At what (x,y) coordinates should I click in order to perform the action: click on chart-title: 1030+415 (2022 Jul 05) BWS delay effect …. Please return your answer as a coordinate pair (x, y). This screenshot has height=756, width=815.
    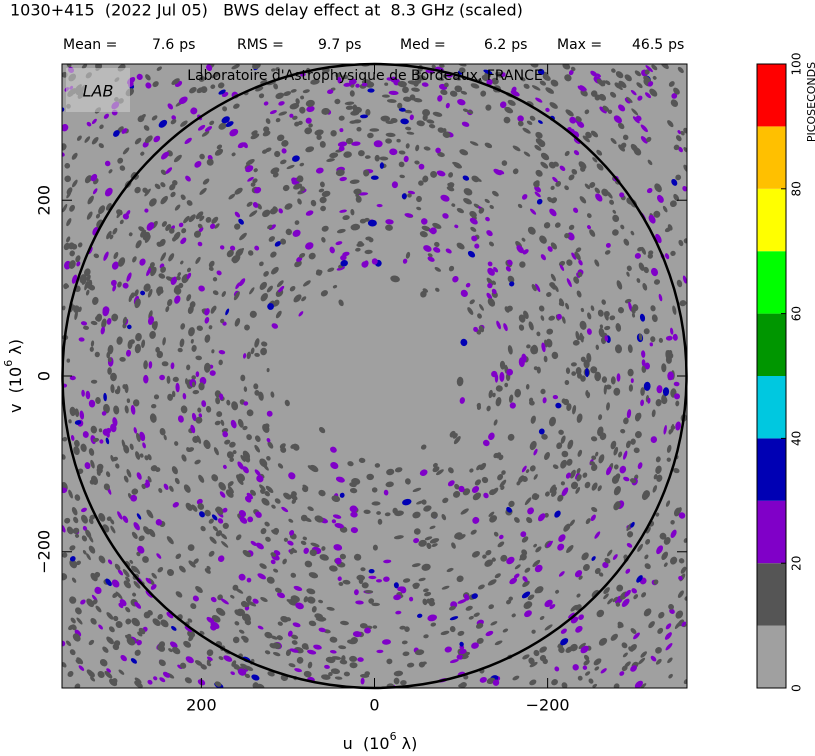
    Looking at the image, I should click on (266, 10).